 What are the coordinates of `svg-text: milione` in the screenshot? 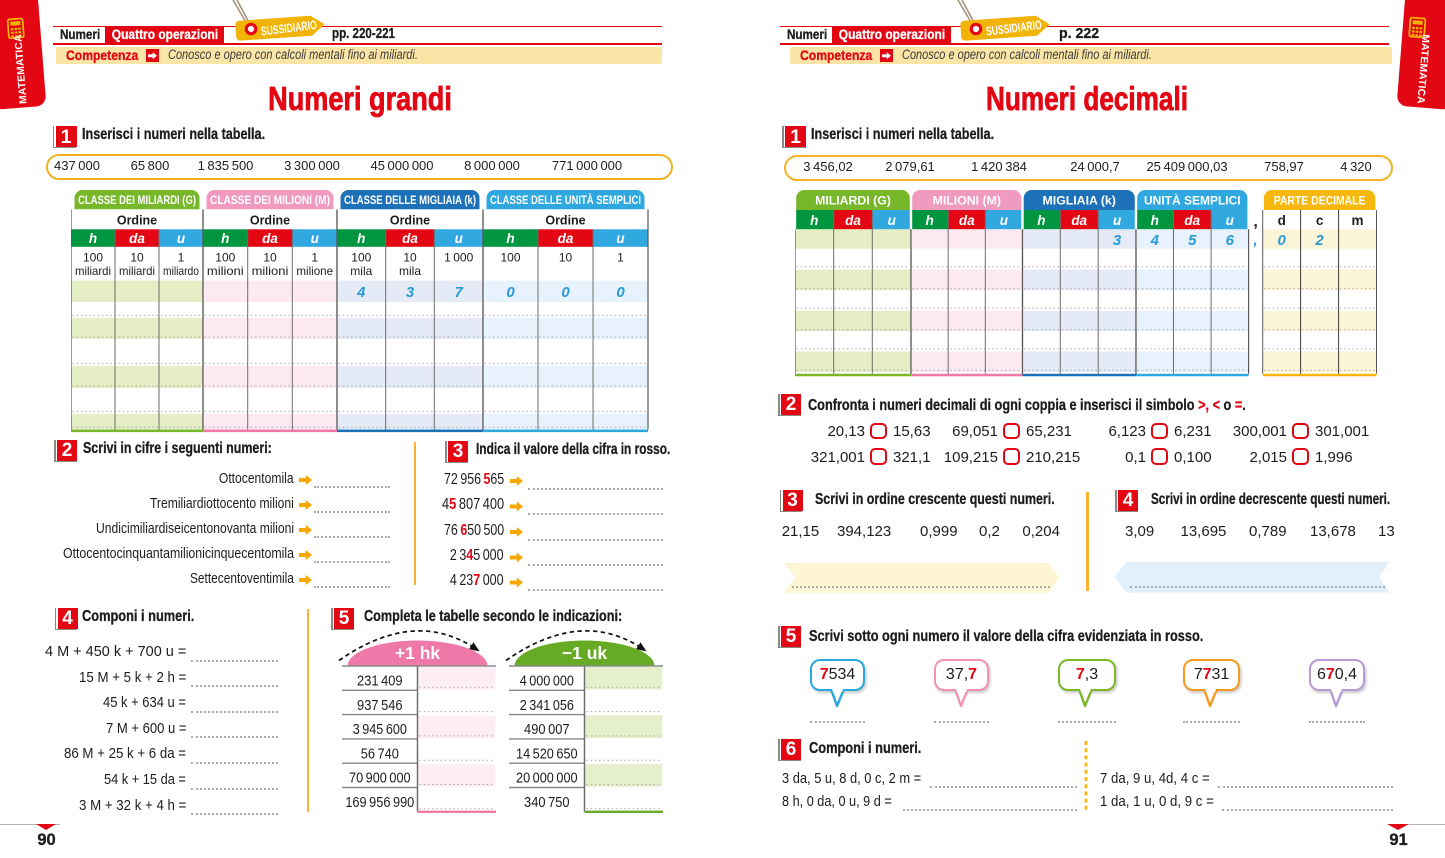 It's located at (314, 271).